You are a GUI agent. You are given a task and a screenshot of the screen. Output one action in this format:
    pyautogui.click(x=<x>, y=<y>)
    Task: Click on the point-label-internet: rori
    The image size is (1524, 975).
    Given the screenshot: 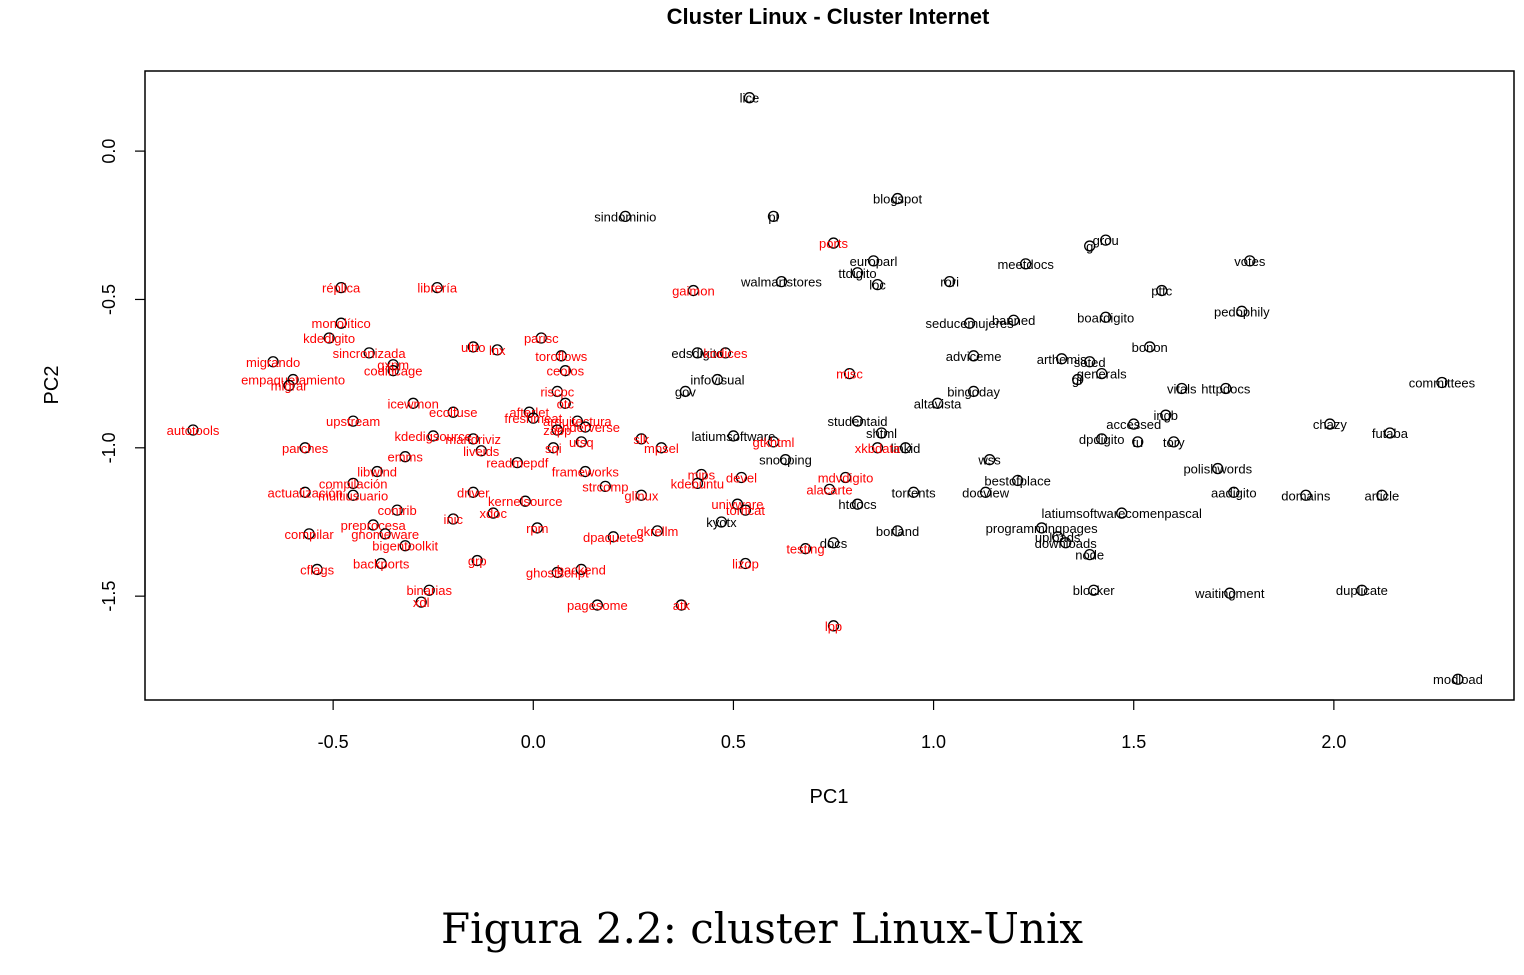 What is the action you would take?
    pyautogui.click(x=949, y=282)
    